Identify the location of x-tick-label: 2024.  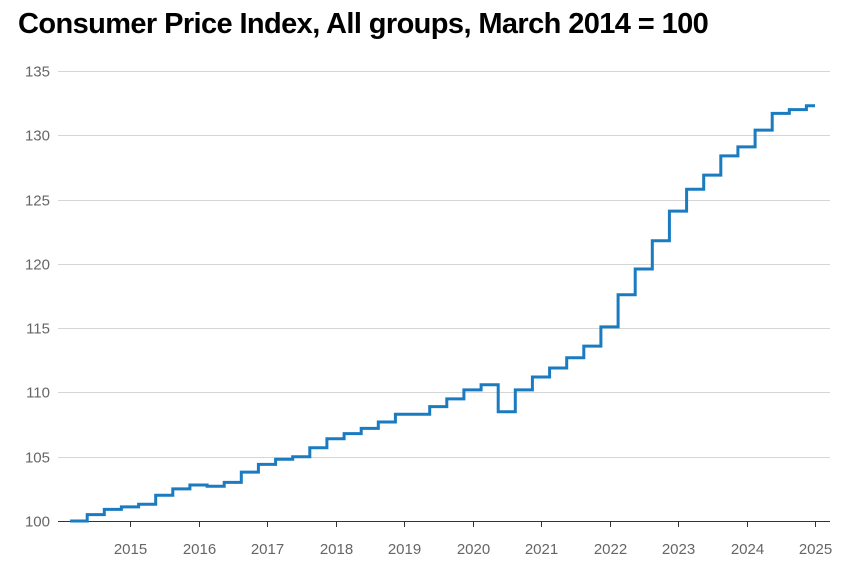
(747, 549).